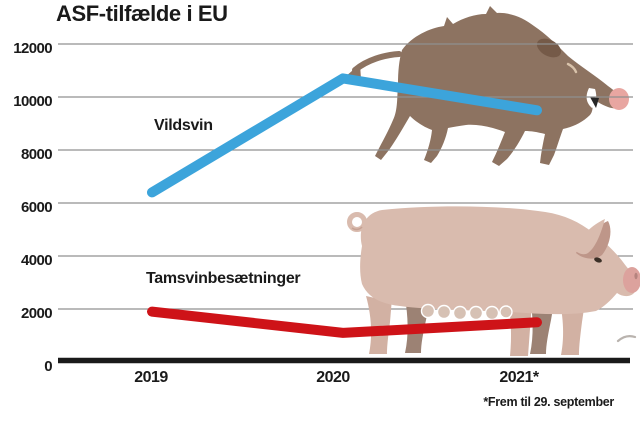 The width and height of the screenshot is (640, 421). Describe the element at coordinates (37, 260) in the screenshot. I see `y-tick-label: 4000` at that location.